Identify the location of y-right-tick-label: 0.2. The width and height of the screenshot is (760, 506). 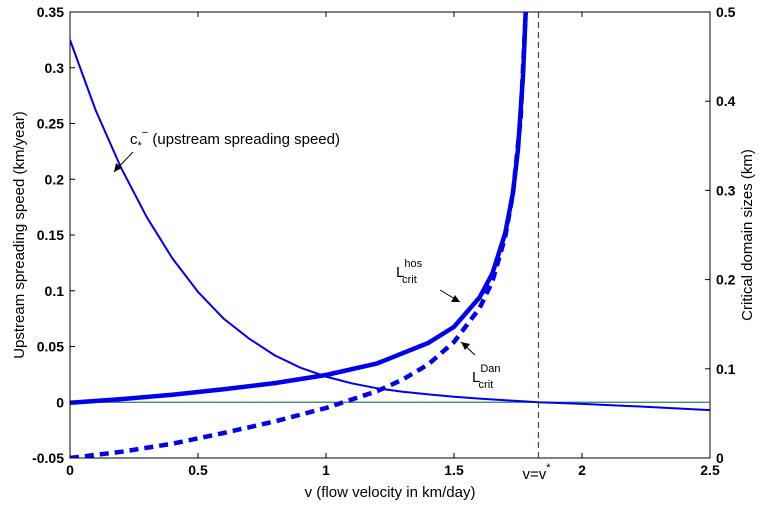
(726, 280).